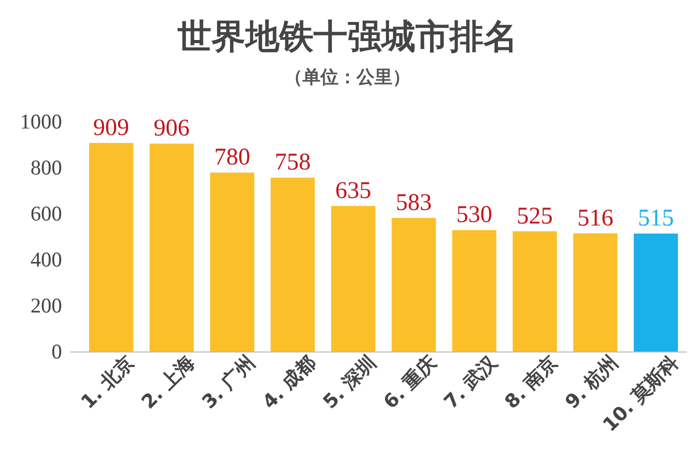  What do you see at coordinates (595, 218) in the screenshot?
I see `data-label: 516` at bounding box center [595, 218].